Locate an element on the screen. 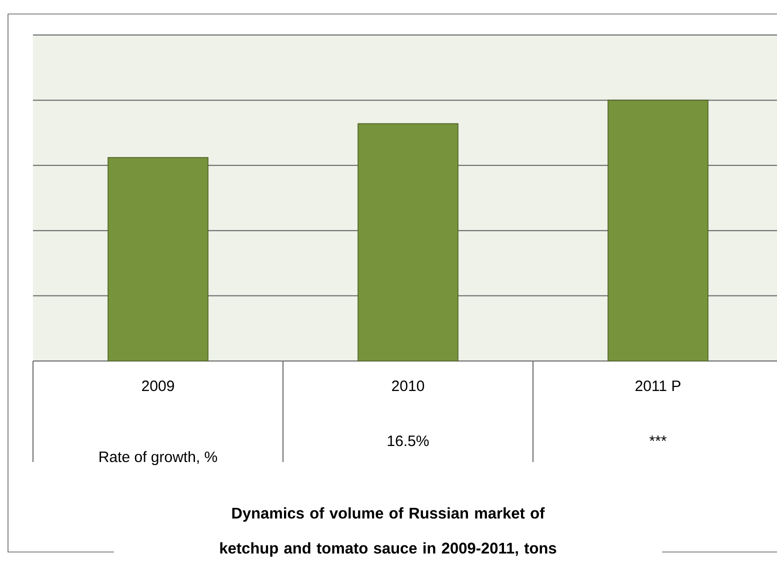  text: Rate of growth, % is located at coordinates (159, 458).